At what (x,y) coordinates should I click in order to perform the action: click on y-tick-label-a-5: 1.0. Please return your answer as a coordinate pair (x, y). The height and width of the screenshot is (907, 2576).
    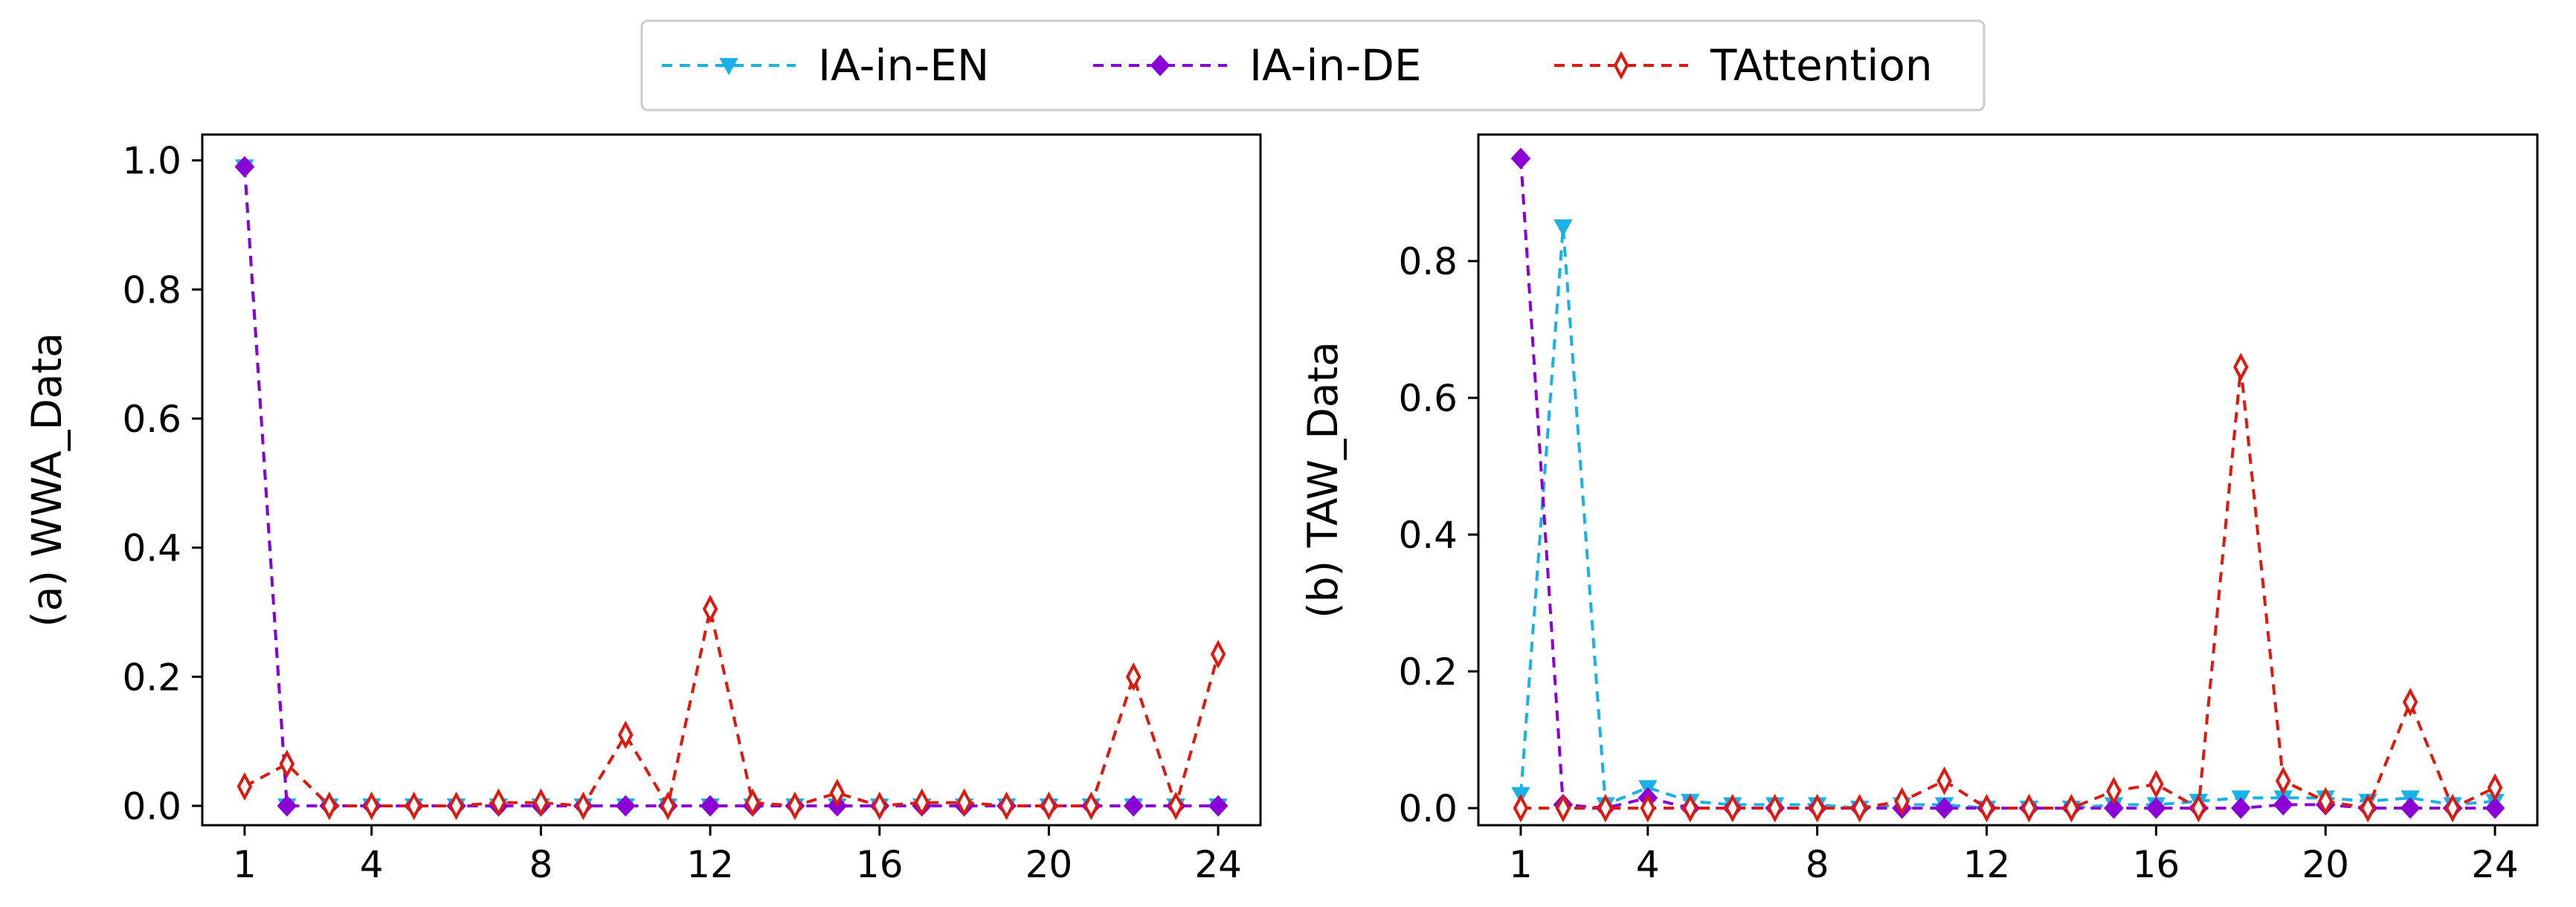
    Looking at the image, I should click on (151, 161).